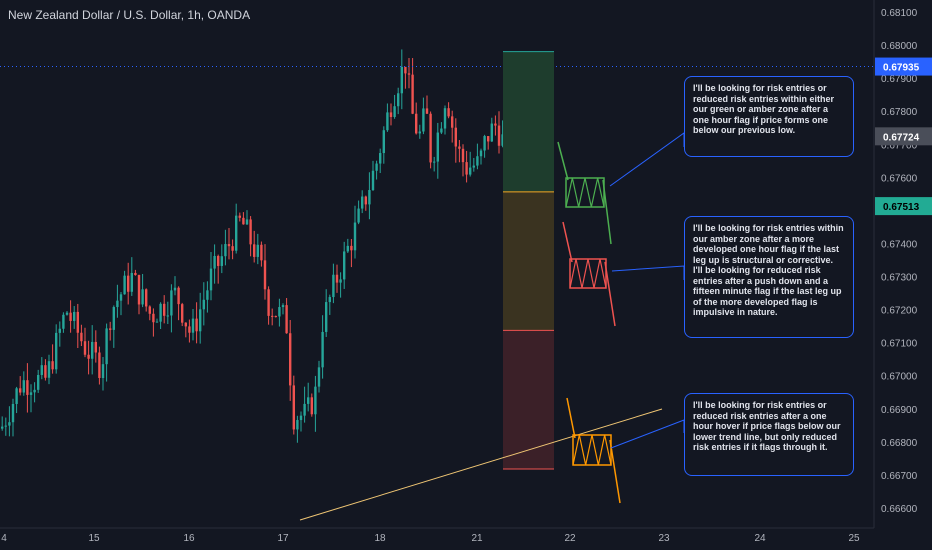  I want to click on y-tick-label: 0.67700, so click(899, 145).